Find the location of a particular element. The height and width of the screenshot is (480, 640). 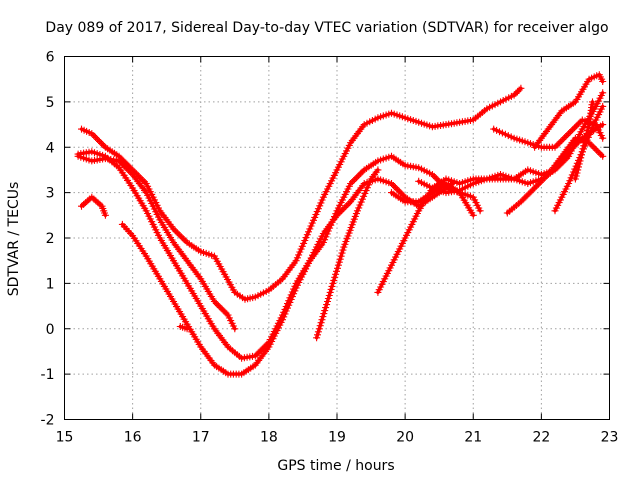

series-sat-o is located at coordinates (583, 140).